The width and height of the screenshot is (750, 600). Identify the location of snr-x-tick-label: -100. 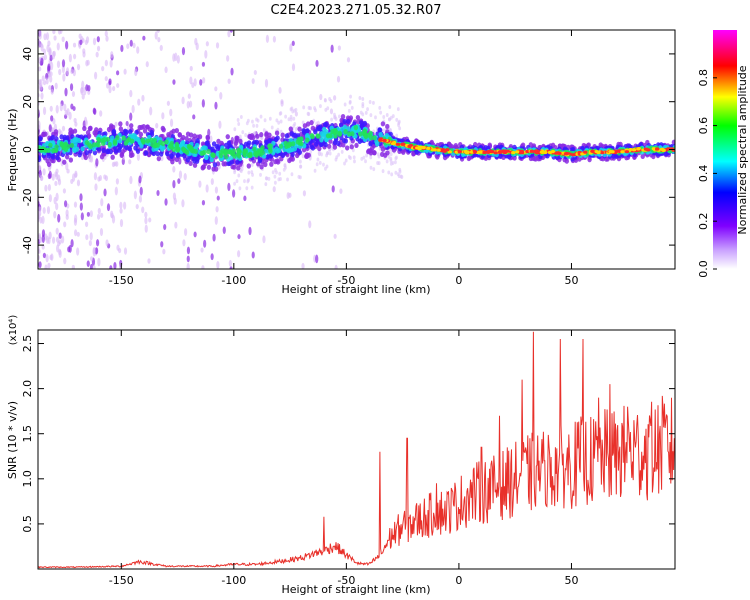
(233, 580).